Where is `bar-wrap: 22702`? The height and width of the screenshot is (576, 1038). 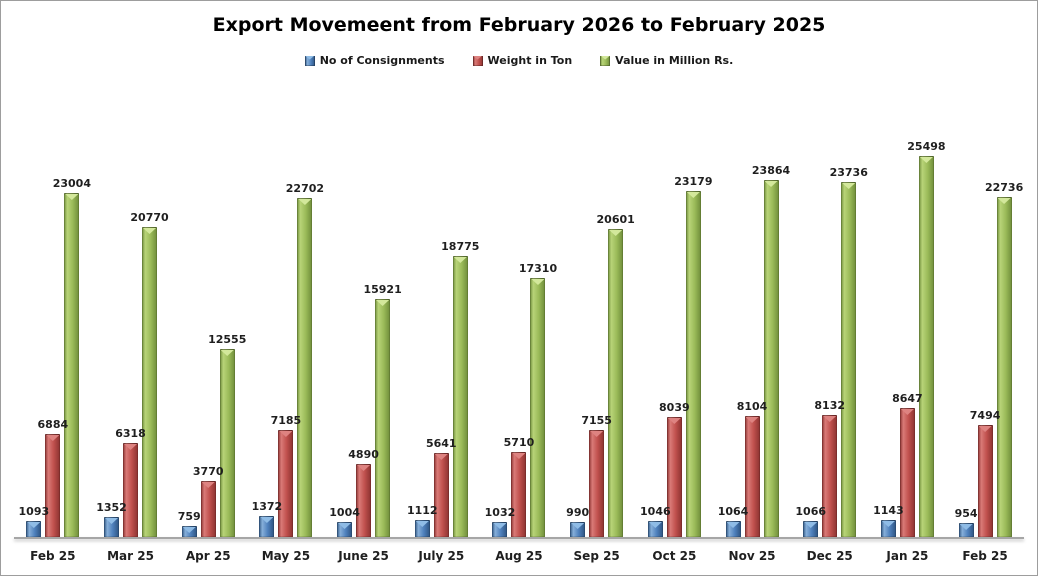 bar-wrap: 22702 is located at coordinates (305, 359).